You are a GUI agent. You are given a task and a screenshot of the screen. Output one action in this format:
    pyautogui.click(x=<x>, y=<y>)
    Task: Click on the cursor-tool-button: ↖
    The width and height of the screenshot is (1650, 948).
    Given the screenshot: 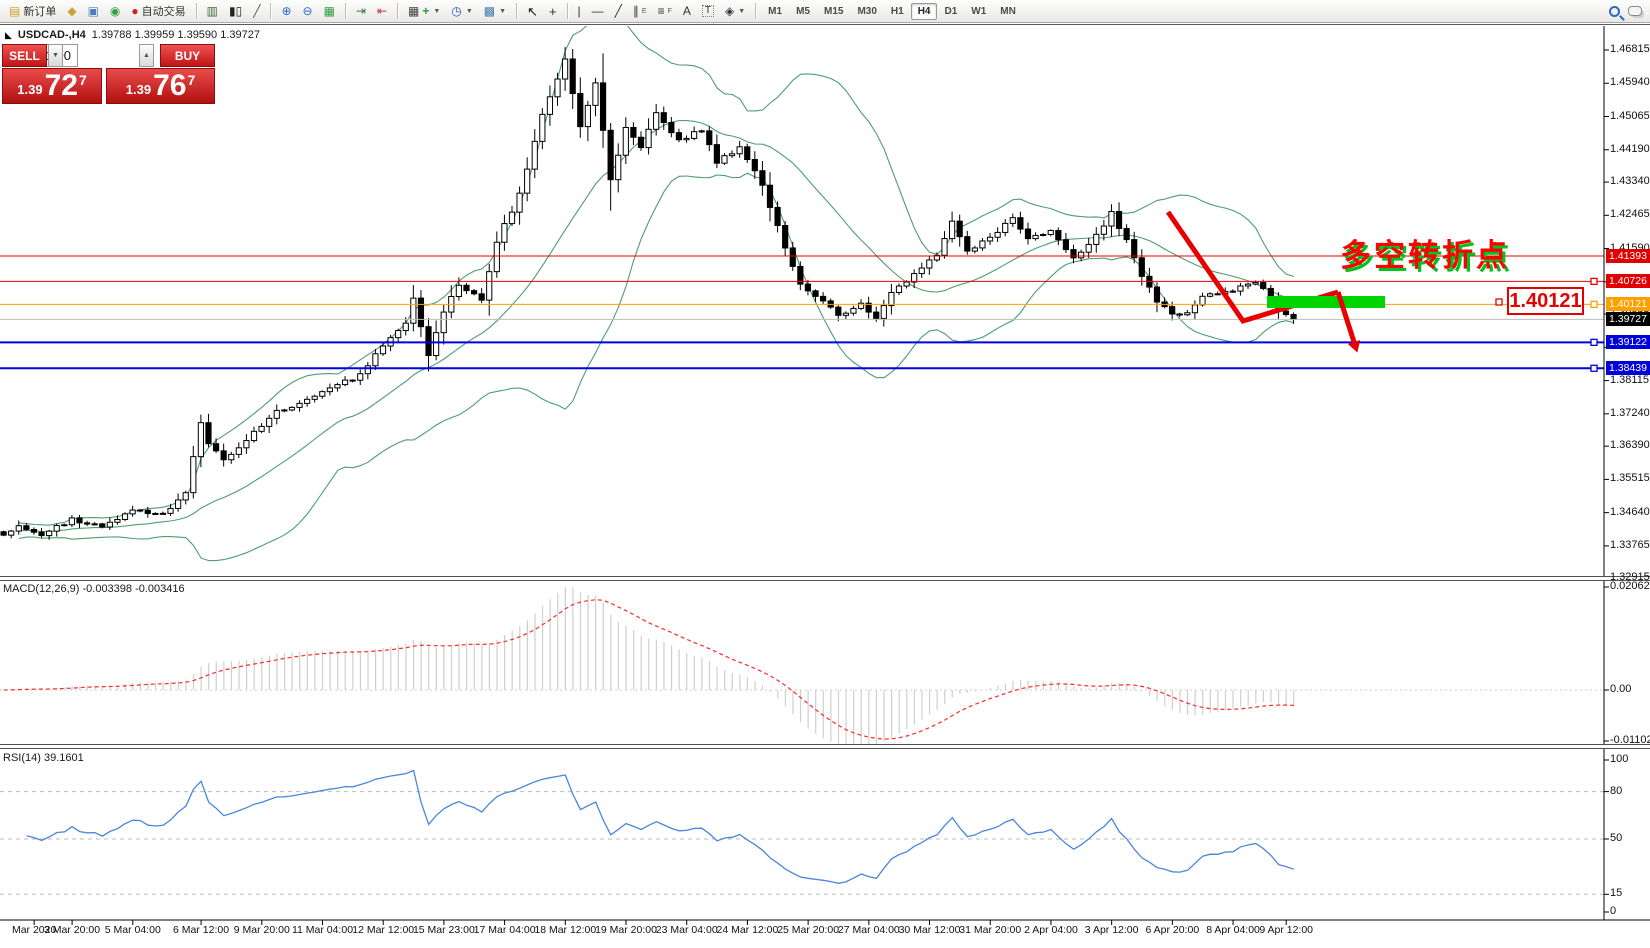 What is the action you would take?
    pyautogui.click(x=532, y=11)
    